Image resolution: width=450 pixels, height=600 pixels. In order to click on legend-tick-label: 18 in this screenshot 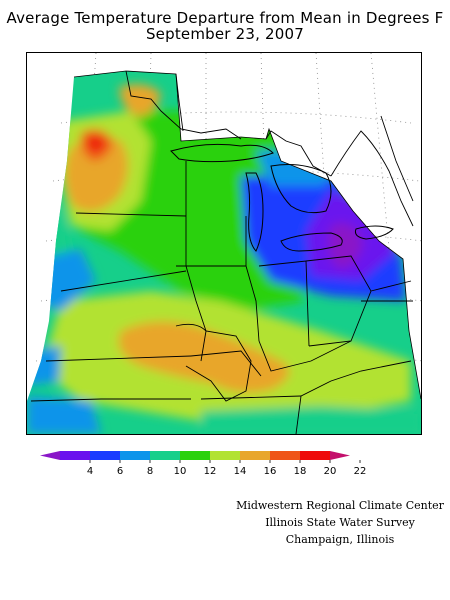, I will do `click(300, 471)`.